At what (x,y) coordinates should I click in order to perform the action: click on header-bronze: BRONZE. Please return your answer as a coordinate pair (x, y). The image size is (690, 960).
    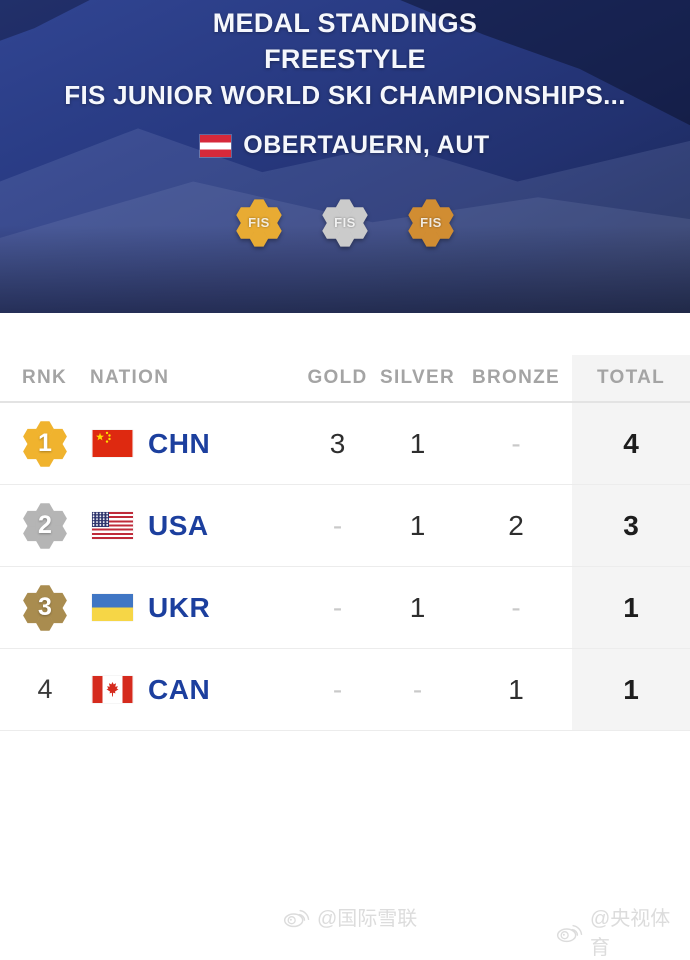
    Looking at the image, I should click on (516, 377).